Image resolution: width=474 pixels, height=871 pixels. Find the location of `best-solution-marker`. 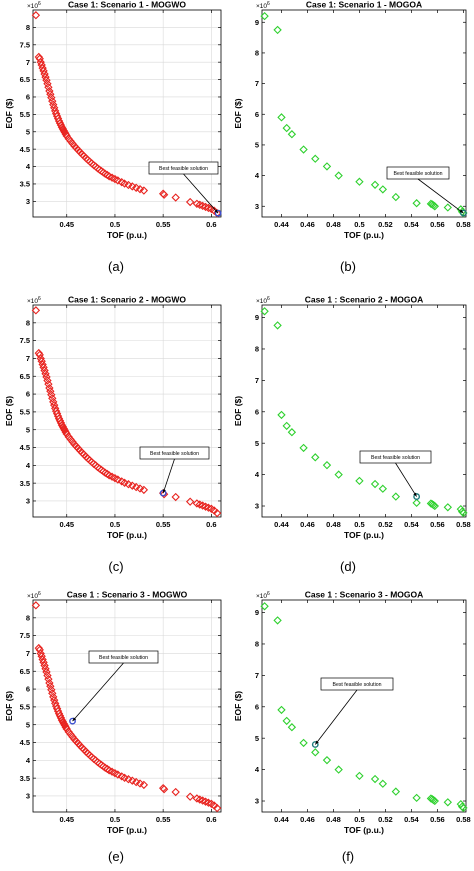

best-solution-marker is located at coordinates (72, 721).